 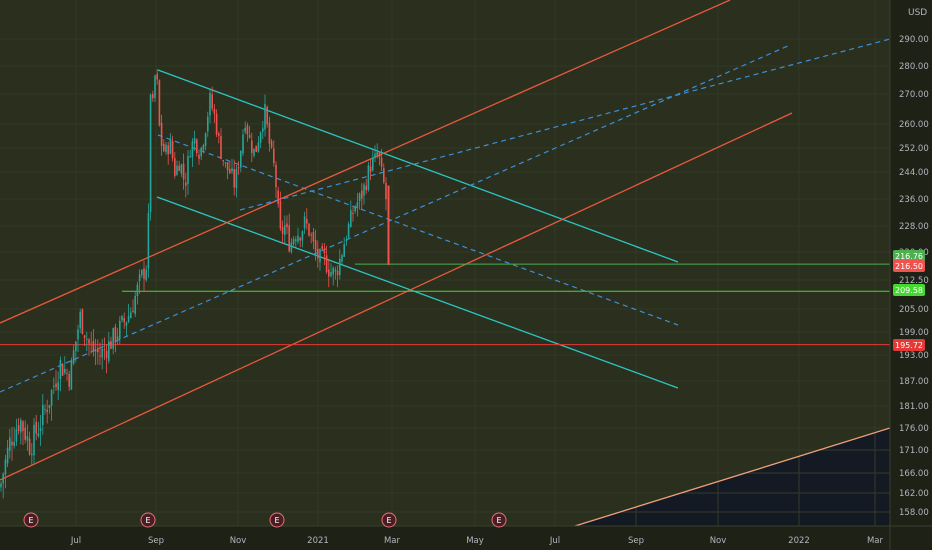 What do you see at coordinates (914, 407) in the screenshot?
I see `price-tick-label: 181.00` at bounding box center [914, 407].